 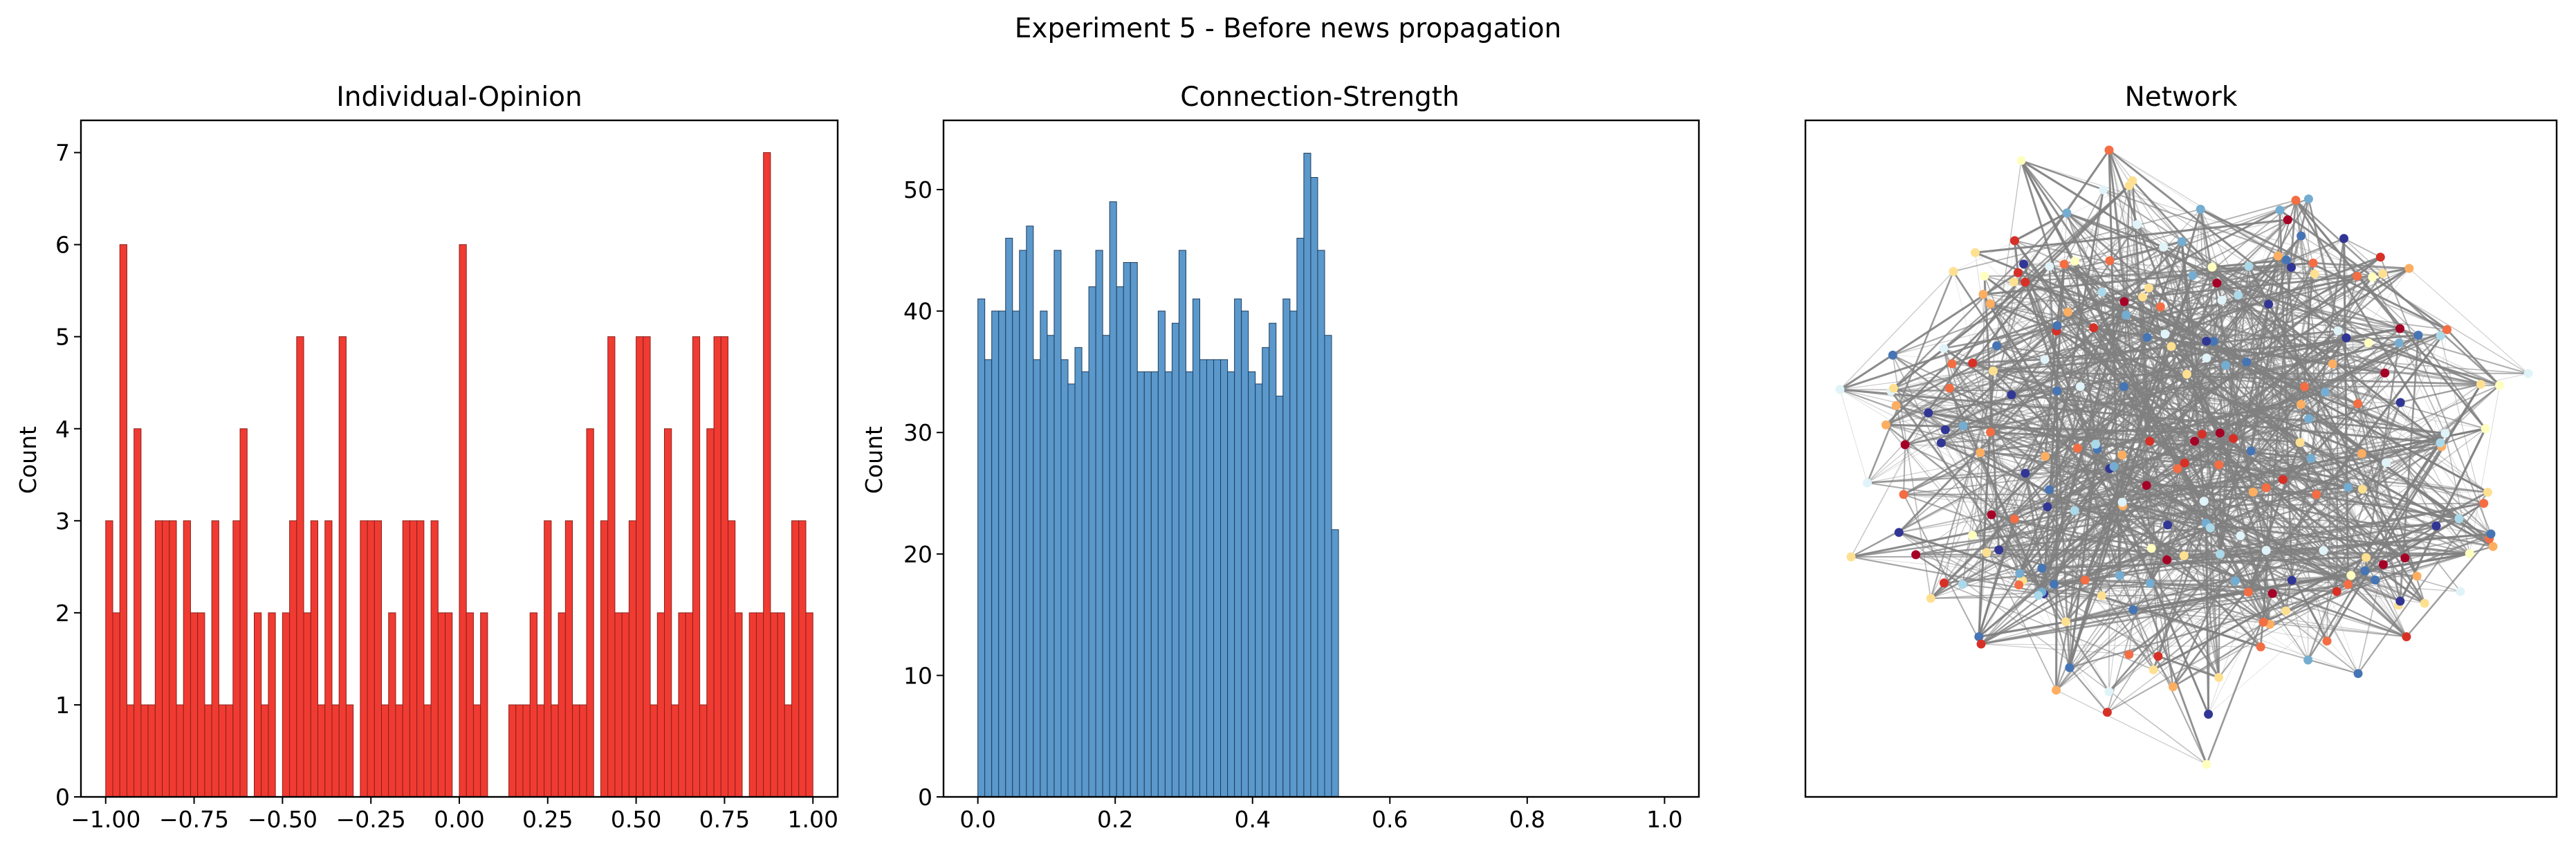 What do you see at coordinates (724, 820) in the screenshot?
I see `opinion-xtick-label: 0.75` at bounding box center [724, 820].